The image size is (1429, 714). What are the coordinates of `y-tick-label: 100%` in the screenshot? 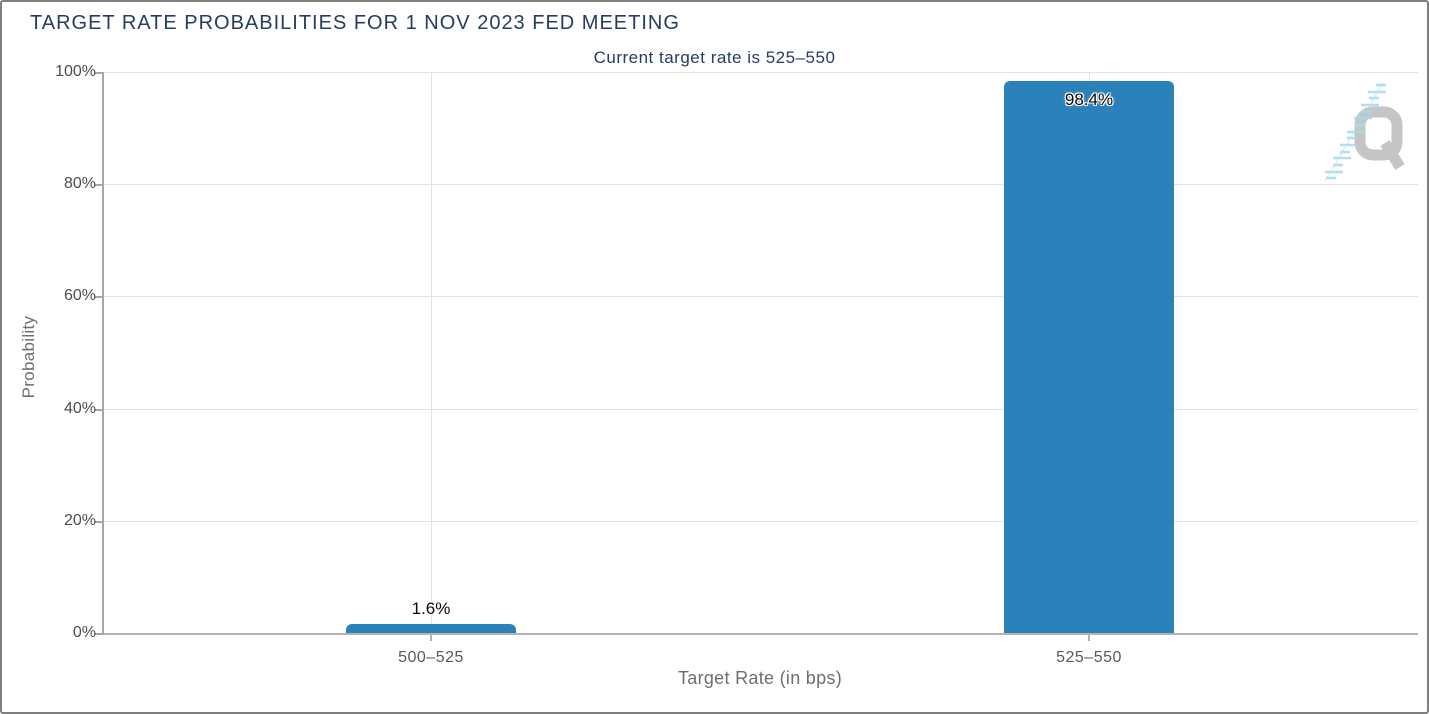 It's located at (75, 71).